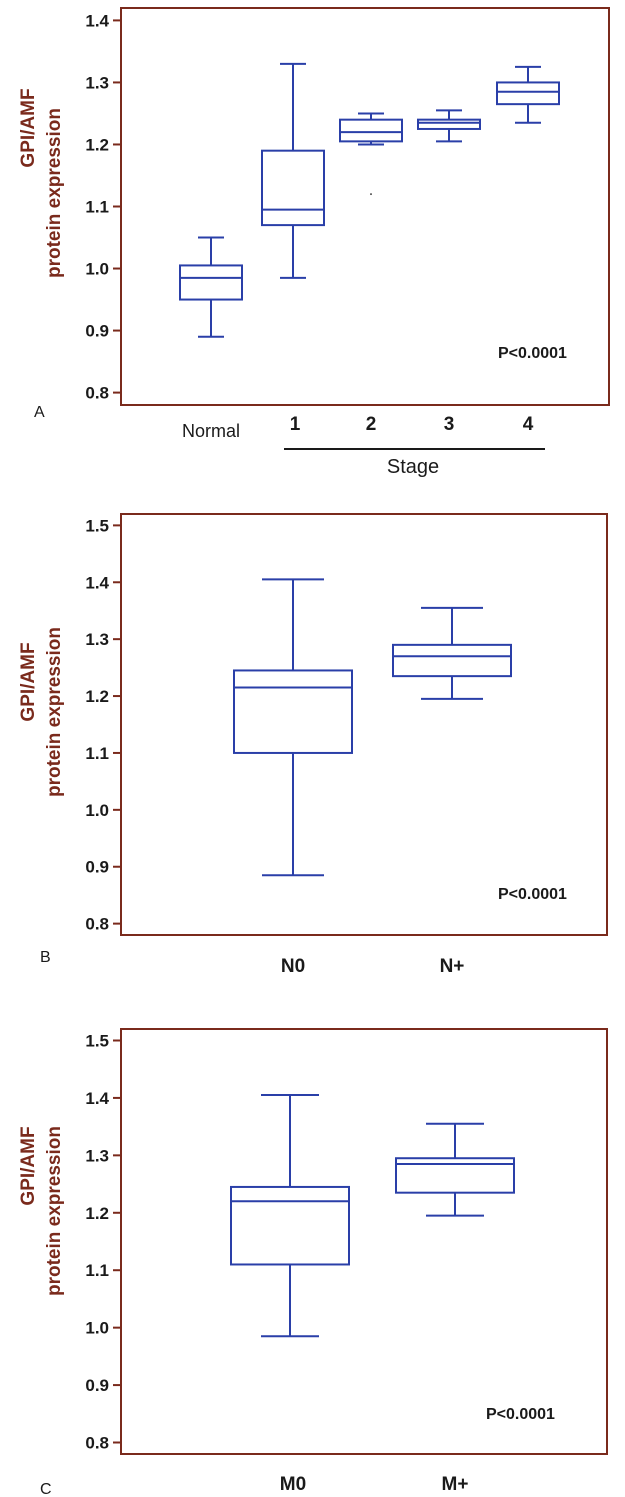  Describe the element at coordinates (532, 353) in the screenshot. I see `panel-a-p-value: P<0.0001` at that location.